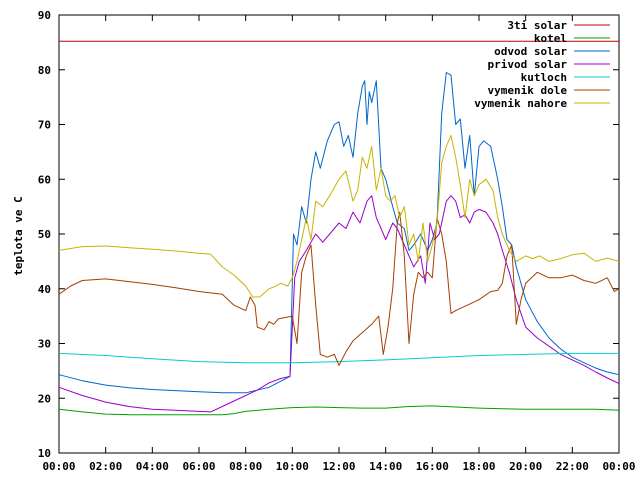 This screenshot has width=640, height=480. Describe the element at coordinates (44, 344) in the screenshot. I see `y-tick-label: 30` at that location.